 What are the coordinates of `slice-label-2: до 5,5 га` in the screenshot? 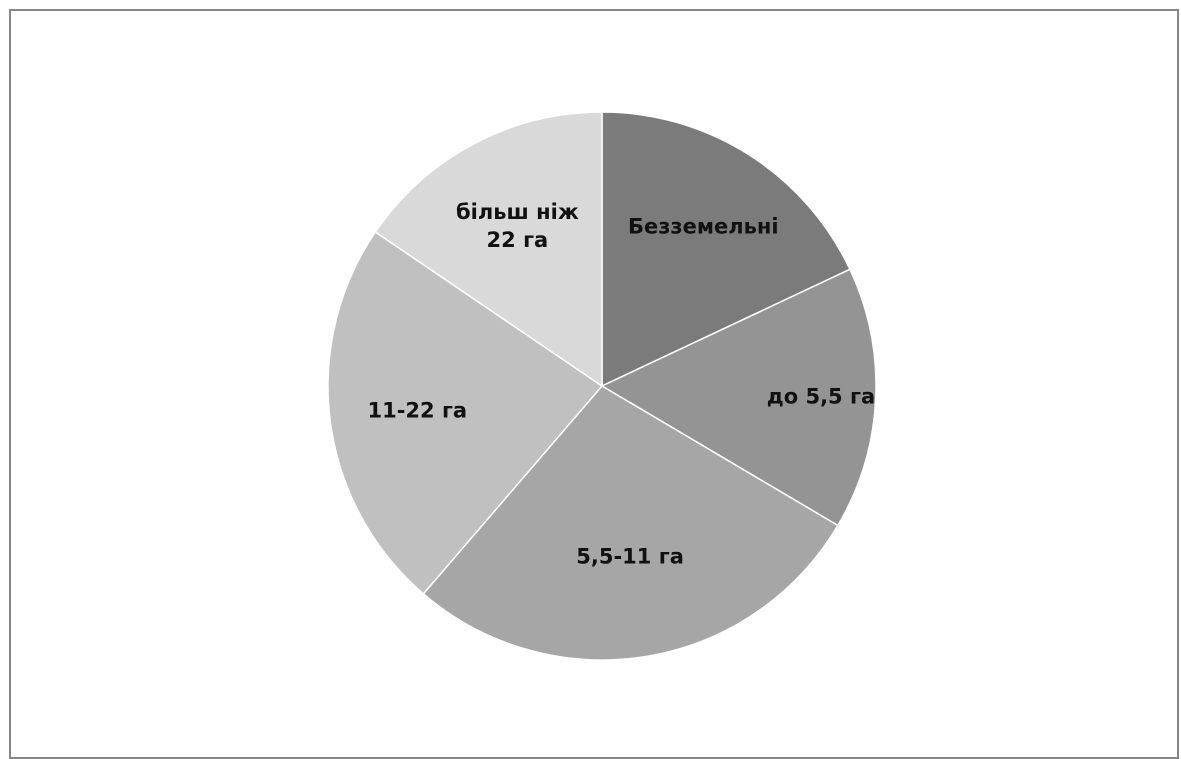 It's located at (821, 396).